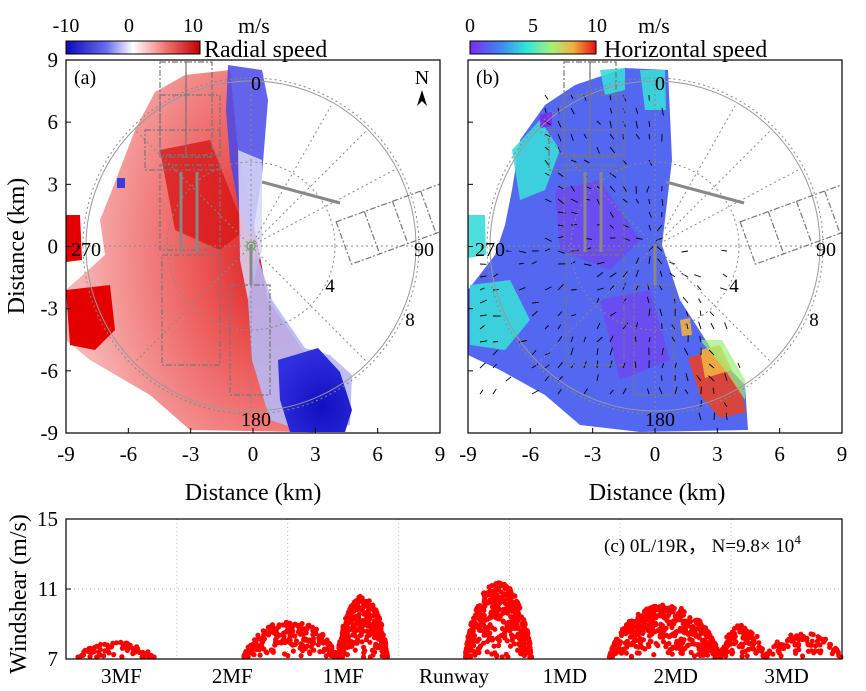 The width and height of the screenshot is (866, 691). What do you see at coordinates (699, 546) in the screenshot?
I see `panel-c-annotation-base: (c) 0L/19R， N=9.8× 10` at bounding box center [699, 546].